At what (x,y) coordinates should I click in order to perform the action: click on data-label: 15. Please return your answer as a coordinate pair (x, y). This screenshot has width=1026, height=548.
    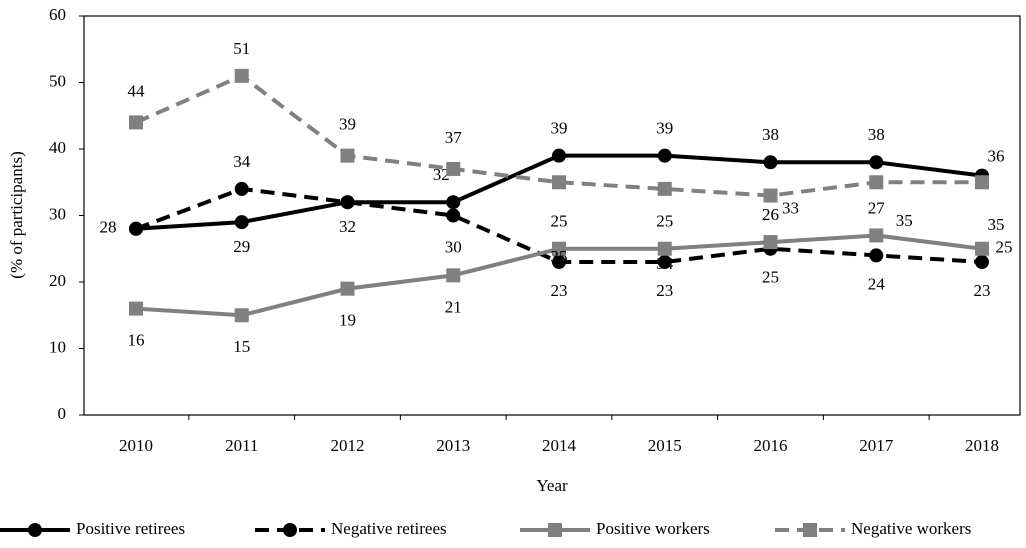
    Looking at the image, I should click on (241, 346).